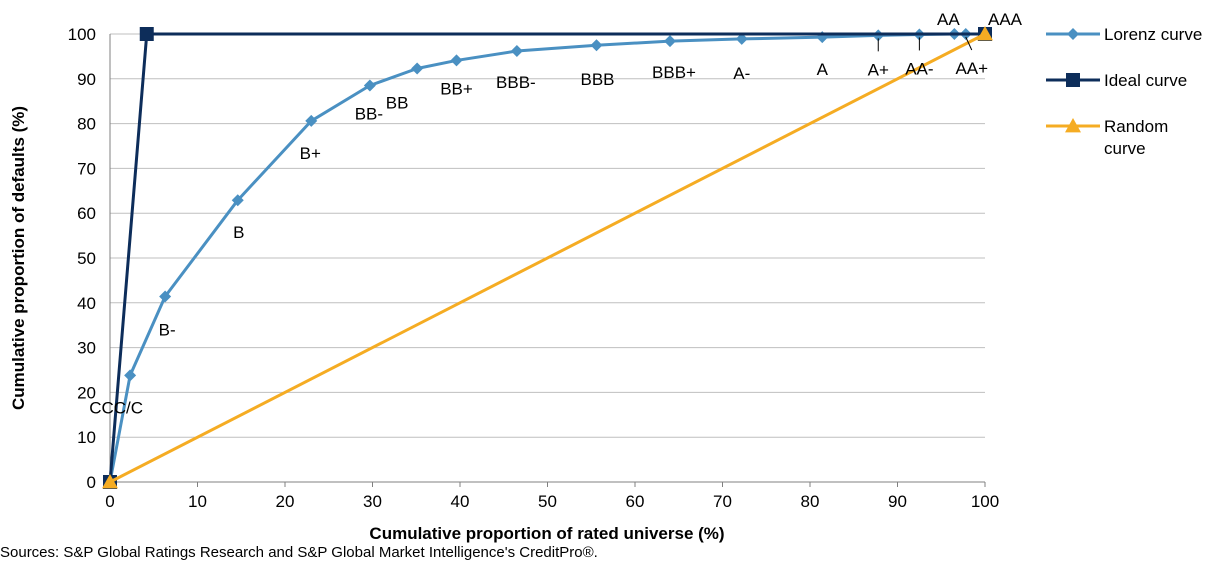  I want to click on x-tick-label: 20, so click(285, 501).